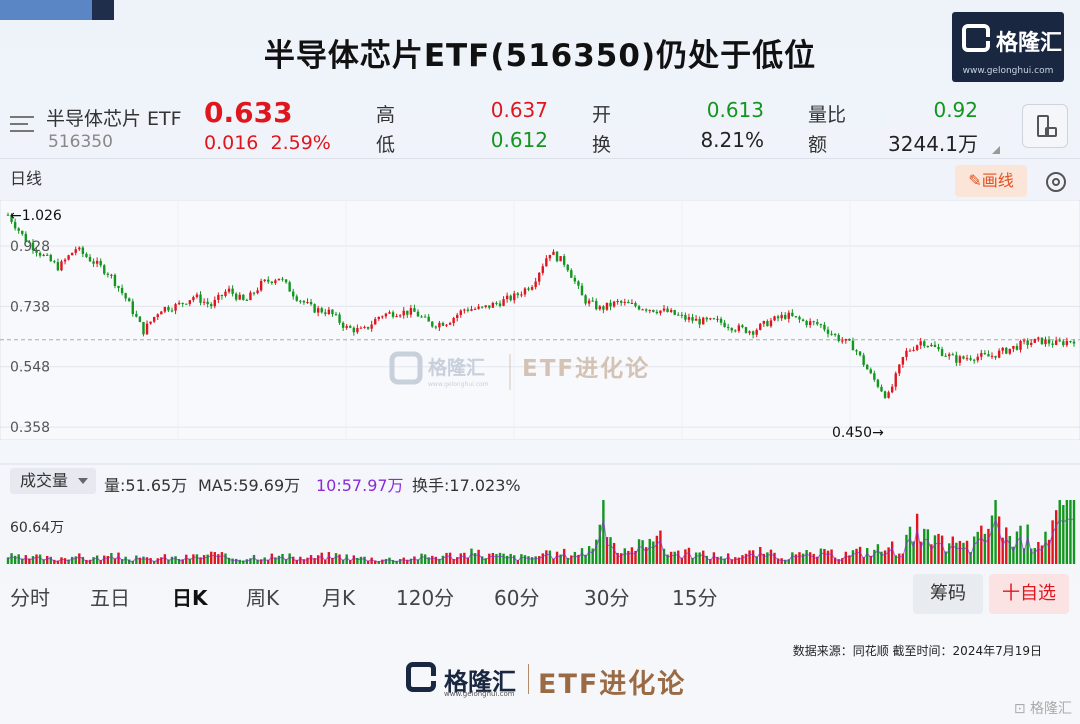 This screenshot has height=724, width=1080. Describe the element at coordinates (190, 598) in the screenshot. I see `tab-2: 日K` at that location.